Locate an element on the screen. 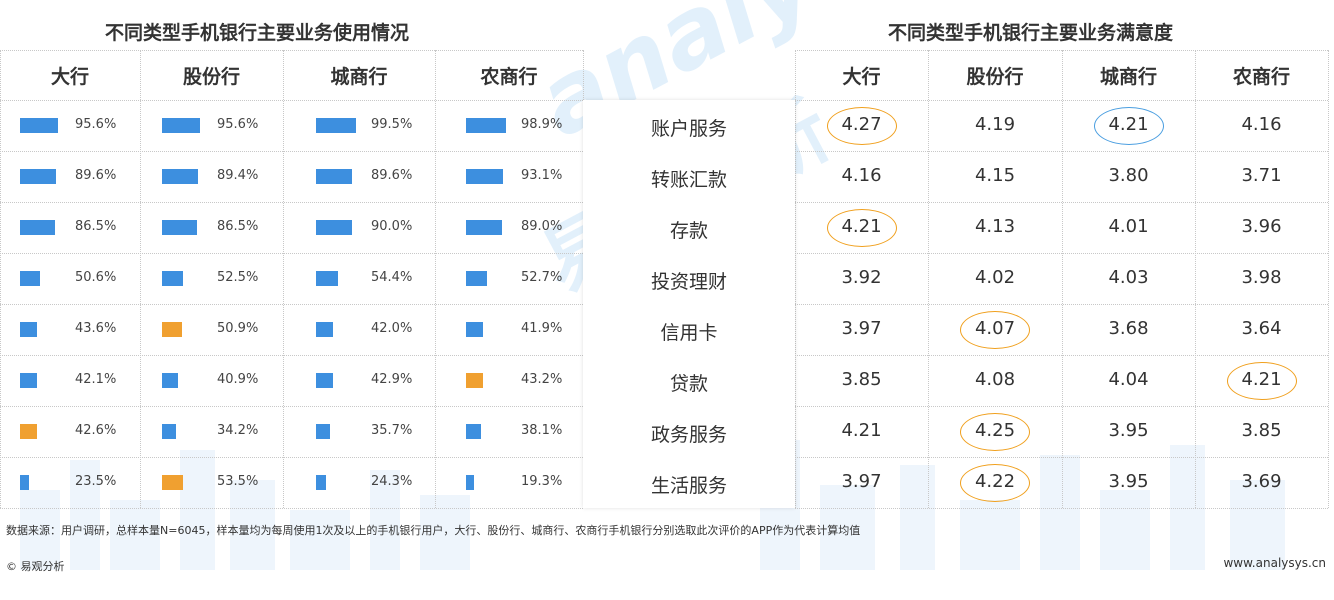 Image resolution: width=1334 pixels, height=600 pixels. satisfaction-score: 3.96 is located at coordinates (1261, 226).